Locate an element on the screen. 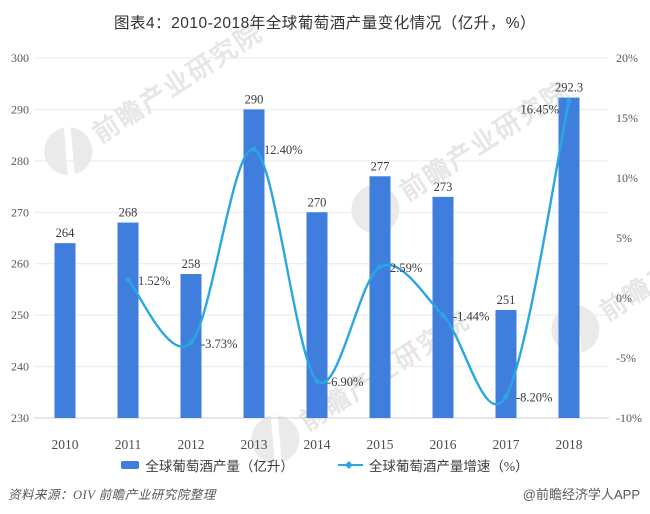  line-value-label: -3.73% is located at coordinates (219, 344).